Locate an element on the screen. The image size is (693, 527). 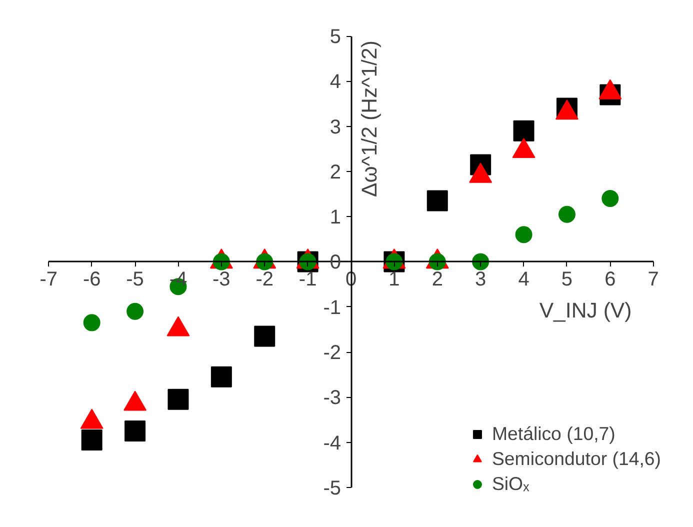
y-tick-label: -4 is located at coordinates (332, 443).